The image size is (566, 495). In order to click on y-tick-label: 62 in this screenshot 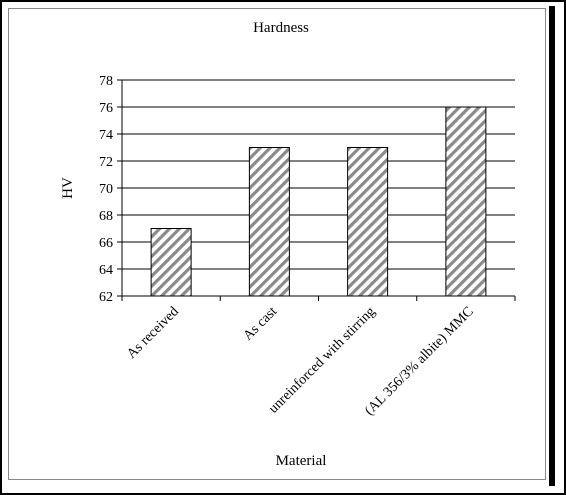, I will do `click(106, 297)`.